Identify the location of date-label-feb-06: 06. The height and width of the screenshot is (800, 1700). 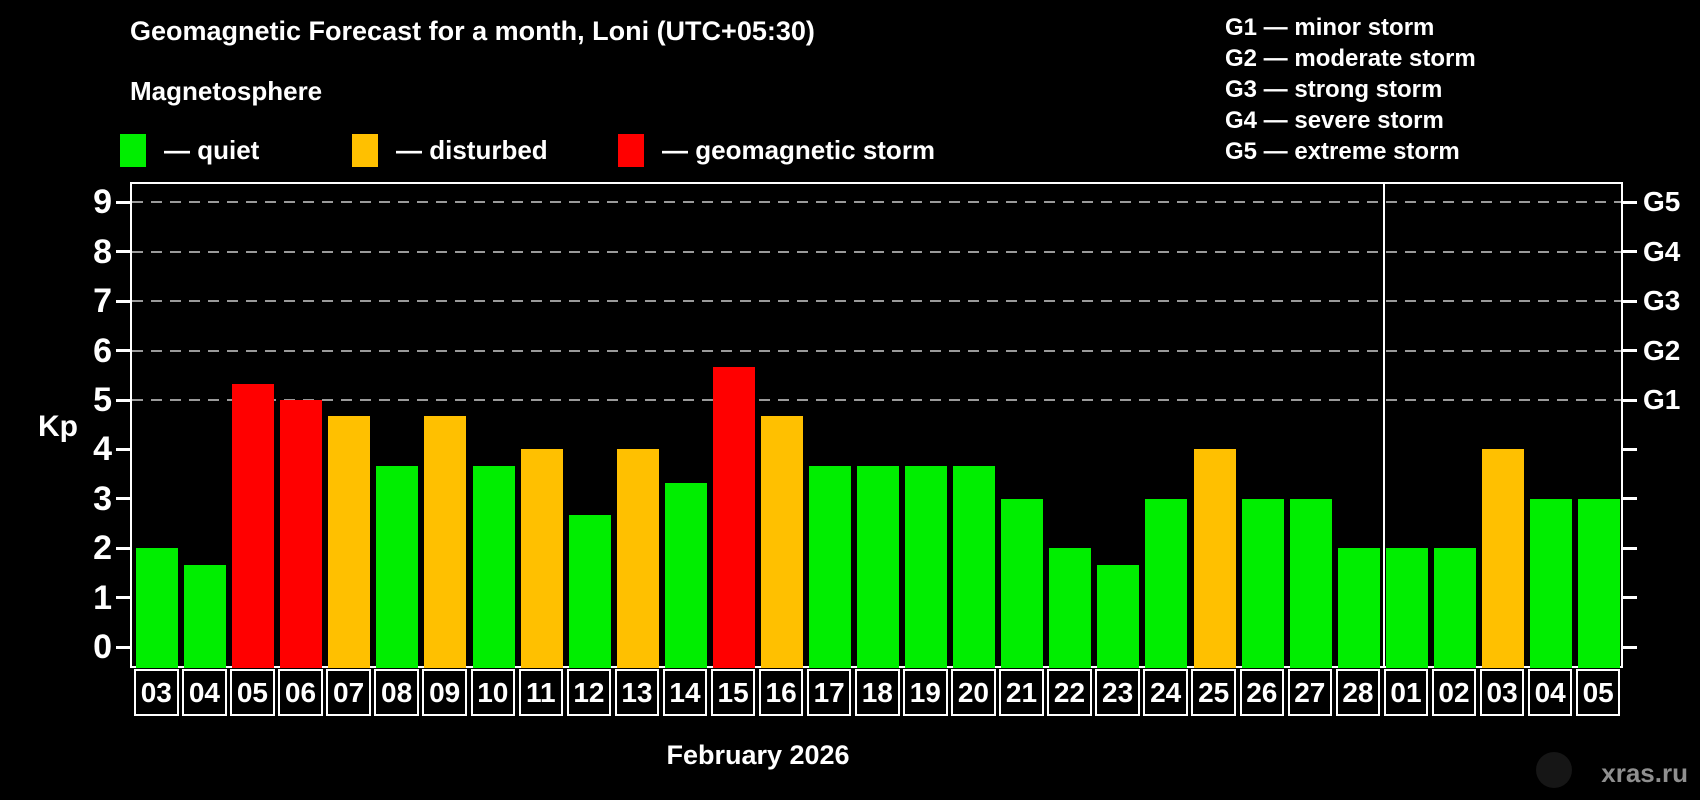
(300, 692).